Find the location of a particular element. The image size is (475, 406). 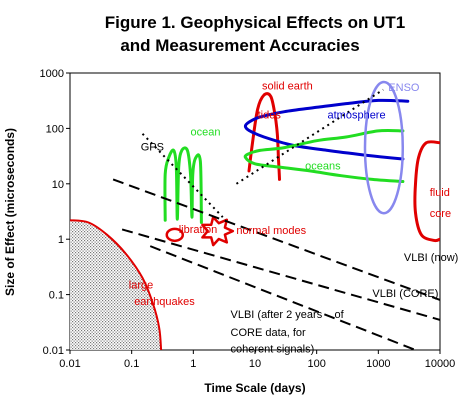

annotation-vlbi-now: VLBI (now) is located at coordinates (431, 258).